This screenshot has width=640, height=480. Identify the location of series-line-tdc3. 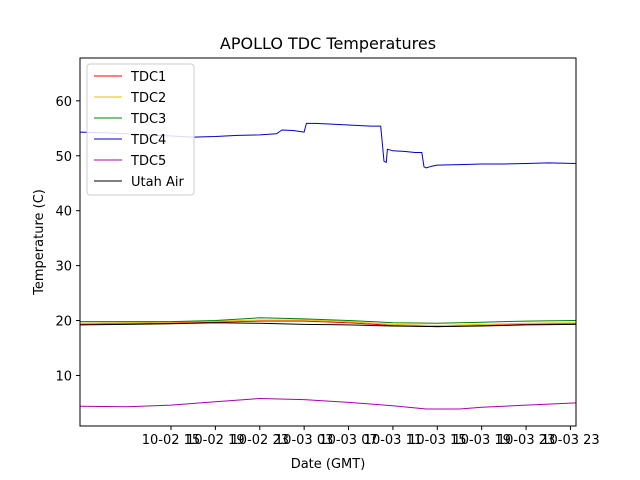
(328, 320).